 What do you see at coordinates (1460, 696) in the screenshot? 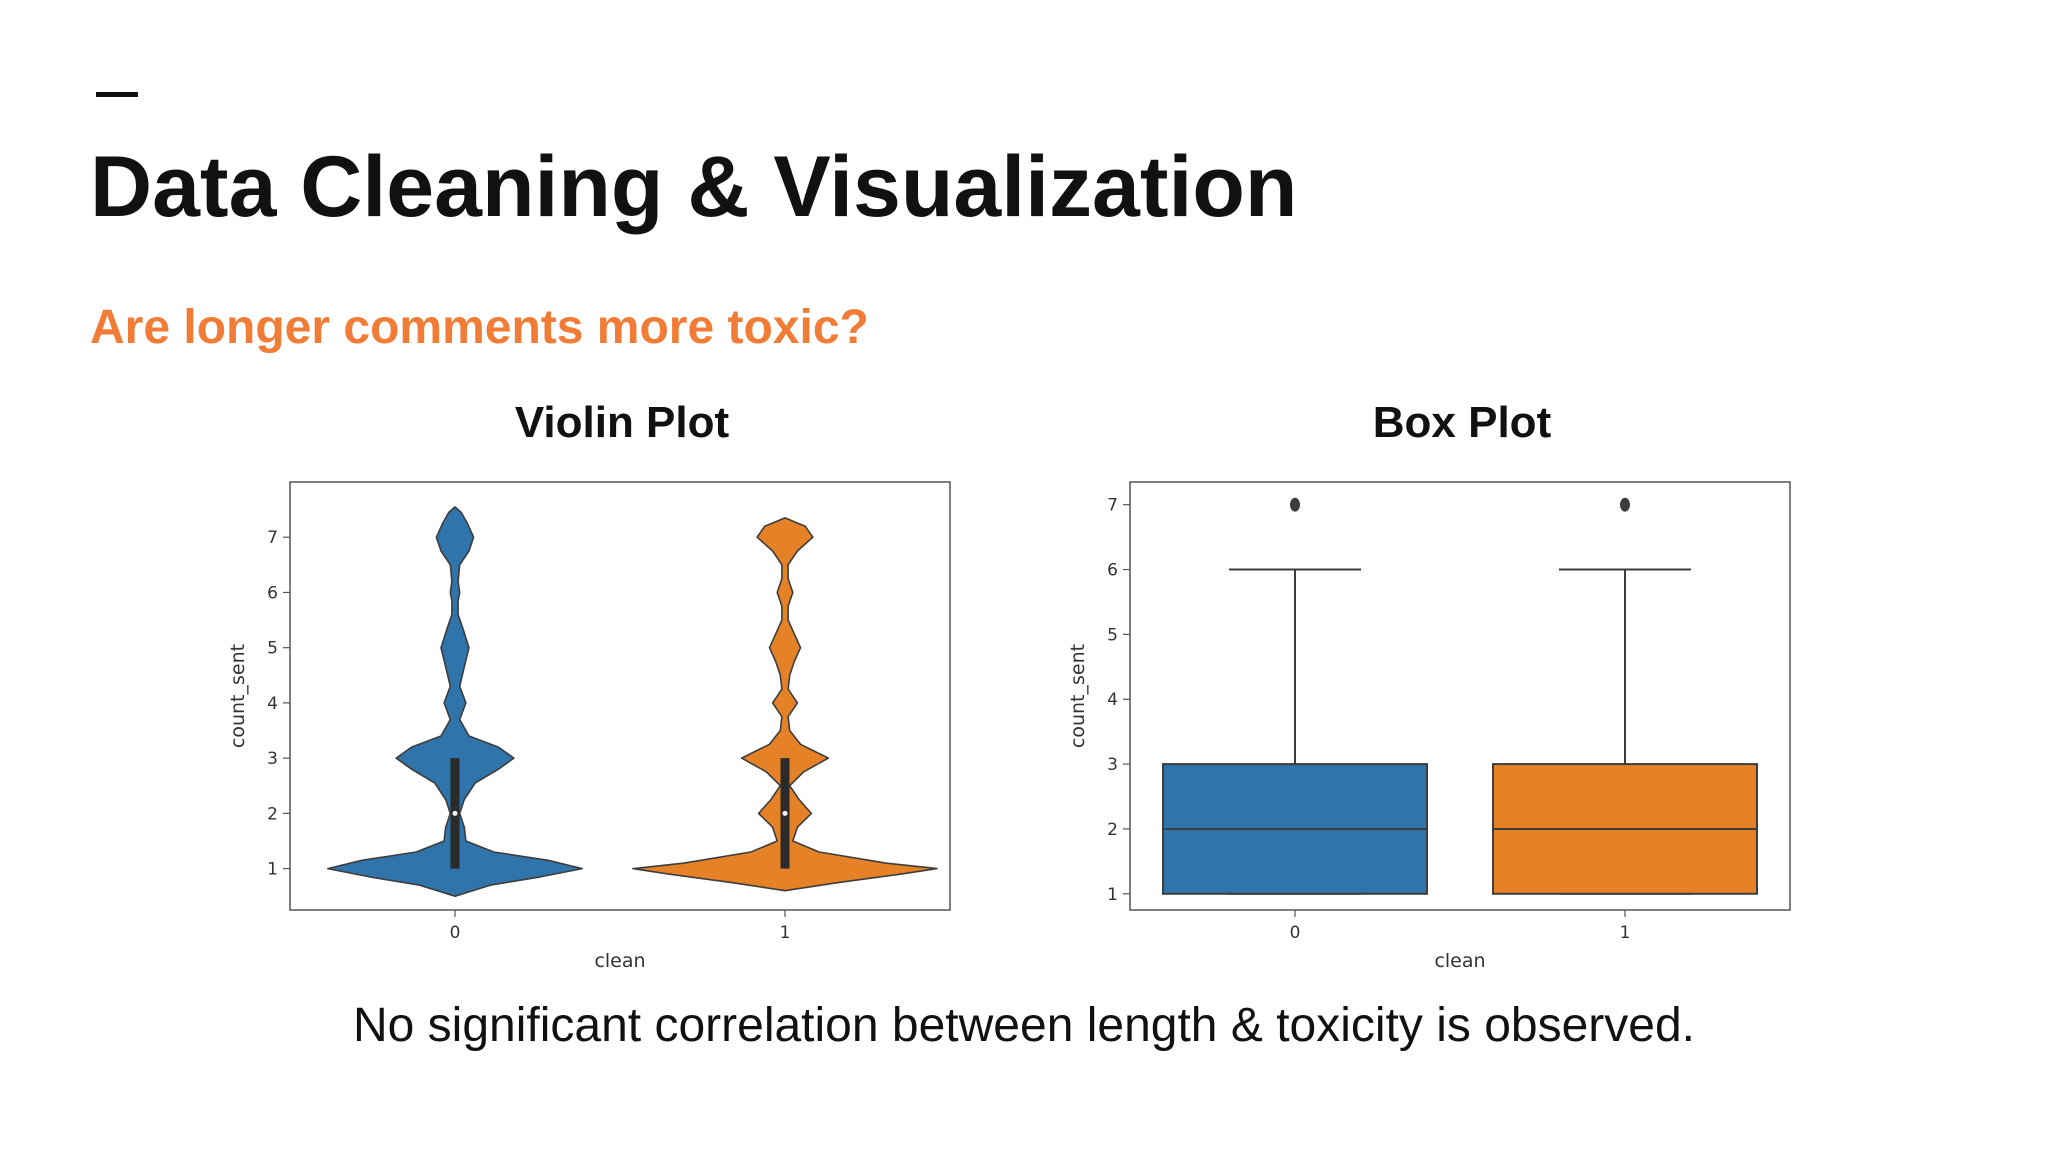
I see `box-plot-frame` at bounding box center [1460, 696].